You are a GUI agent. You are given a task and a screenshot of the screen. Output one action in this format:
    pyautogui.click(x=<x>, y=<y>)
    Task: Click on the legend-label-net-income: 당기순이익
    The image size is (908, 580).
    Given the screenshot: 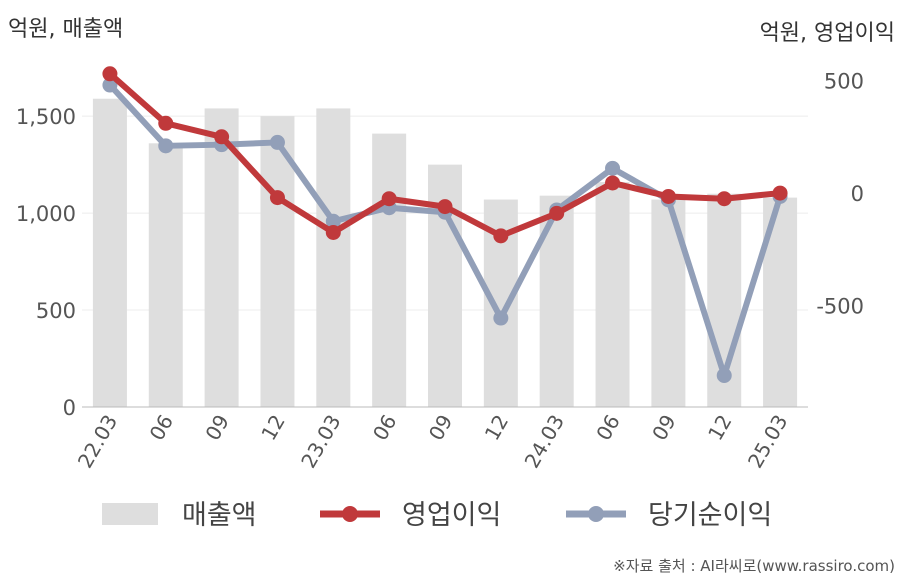 What is the action you would take?
    pyautogui.click(x=710, y=515)
    